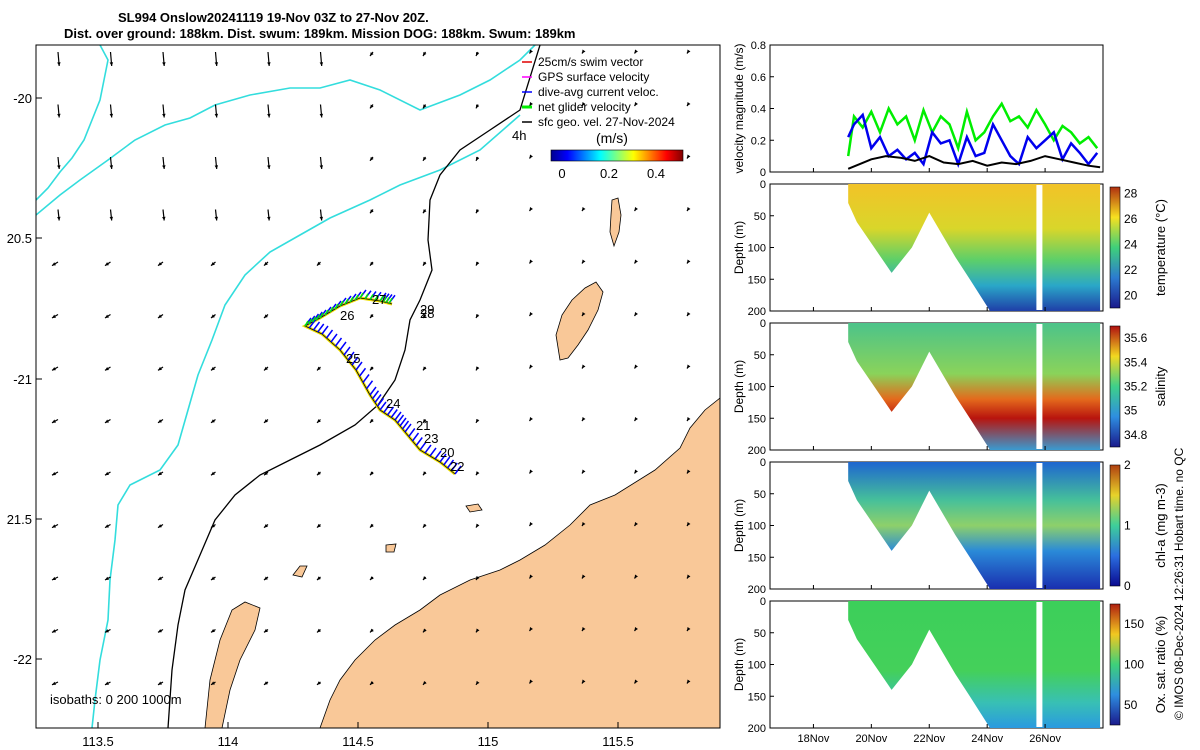  I want to click on day-label: 21, so click(423, 425).